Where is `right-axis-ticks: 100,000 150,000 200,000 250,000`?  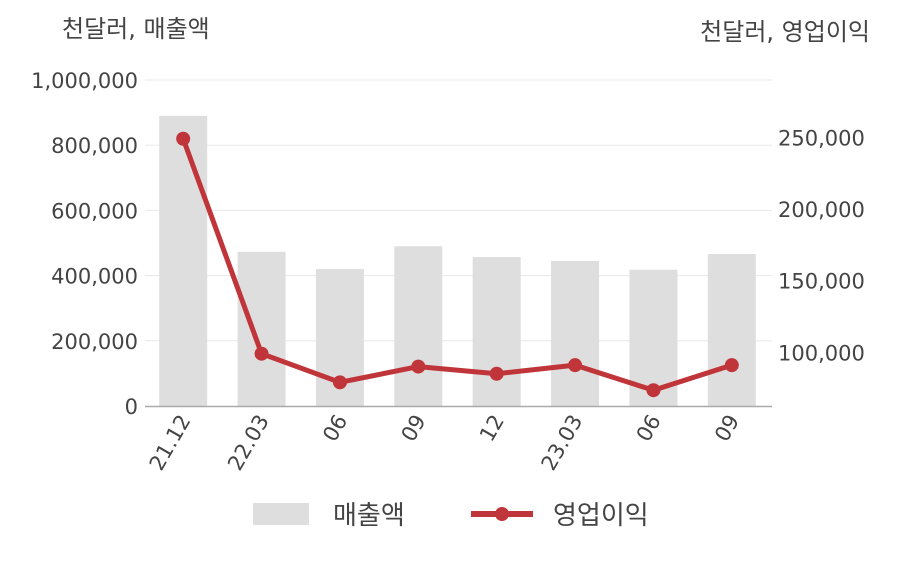 right-axis-ticks: 100,000 150,000 200,000 250,000 is located at coordinates (821, 245).